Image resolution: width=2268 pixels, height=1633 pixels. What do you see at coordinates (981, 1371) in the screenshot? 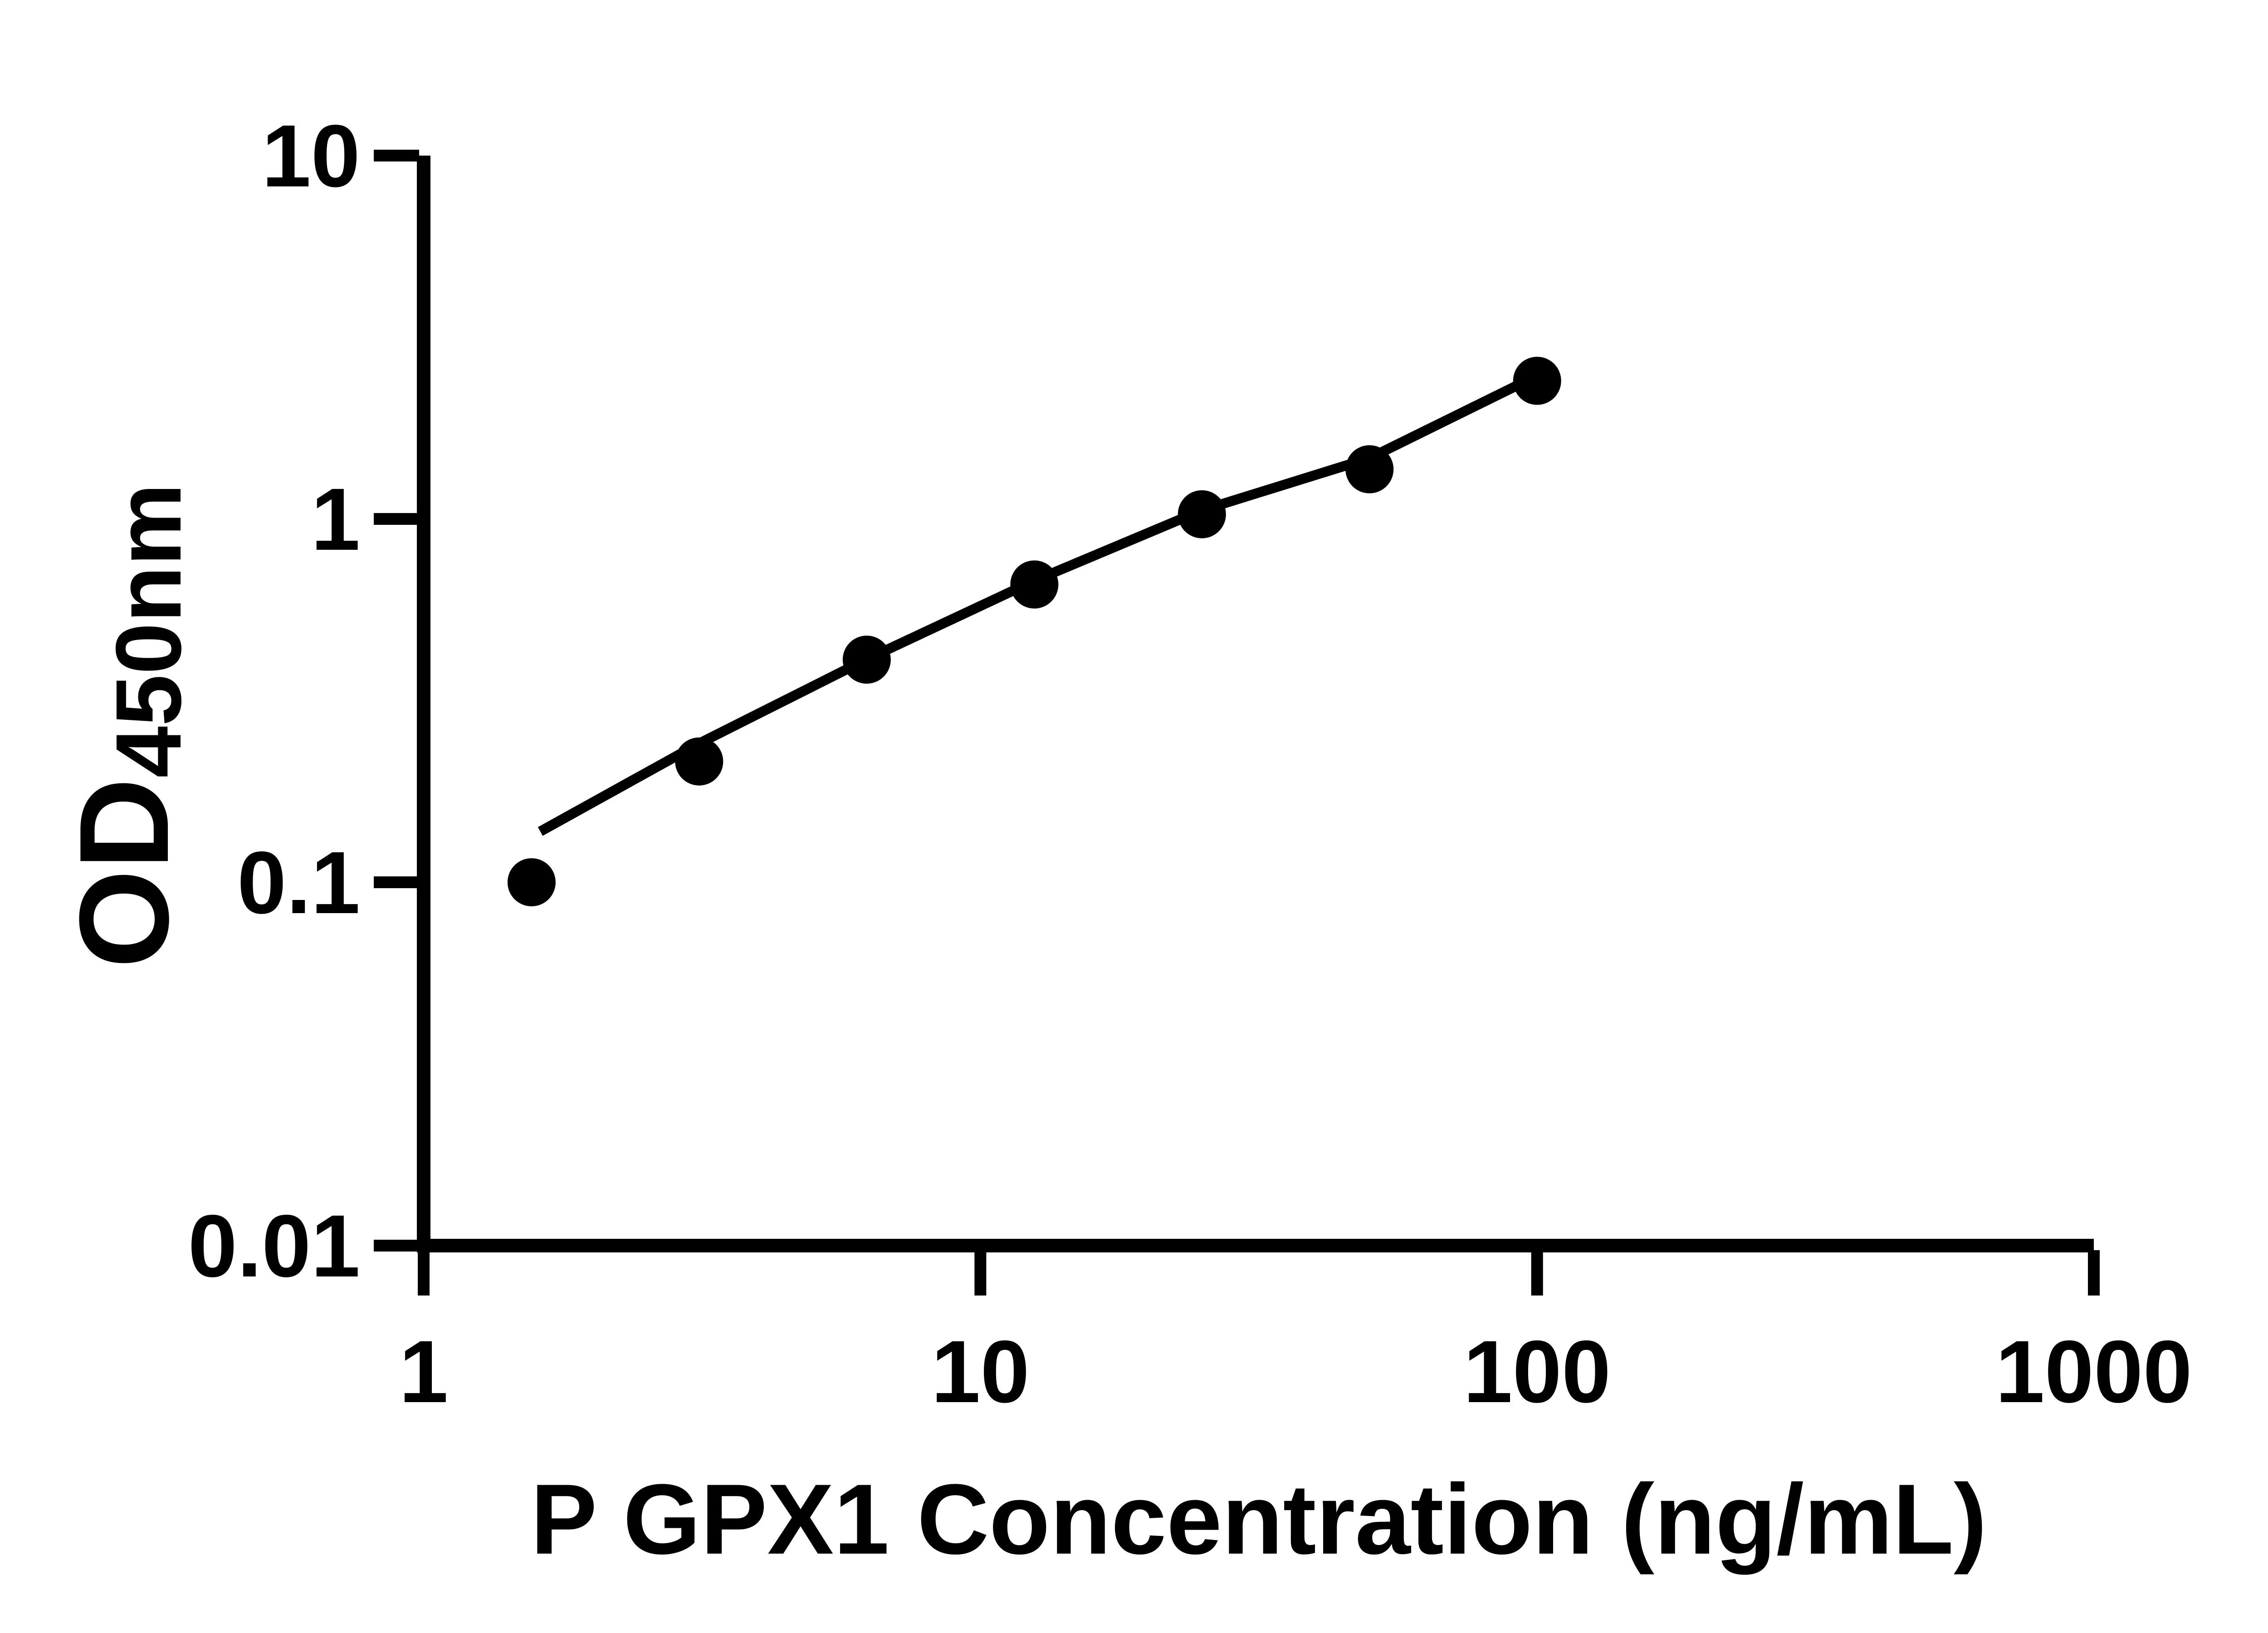
I see `x-tick-label: 10` at bounding box center [981, 1371].